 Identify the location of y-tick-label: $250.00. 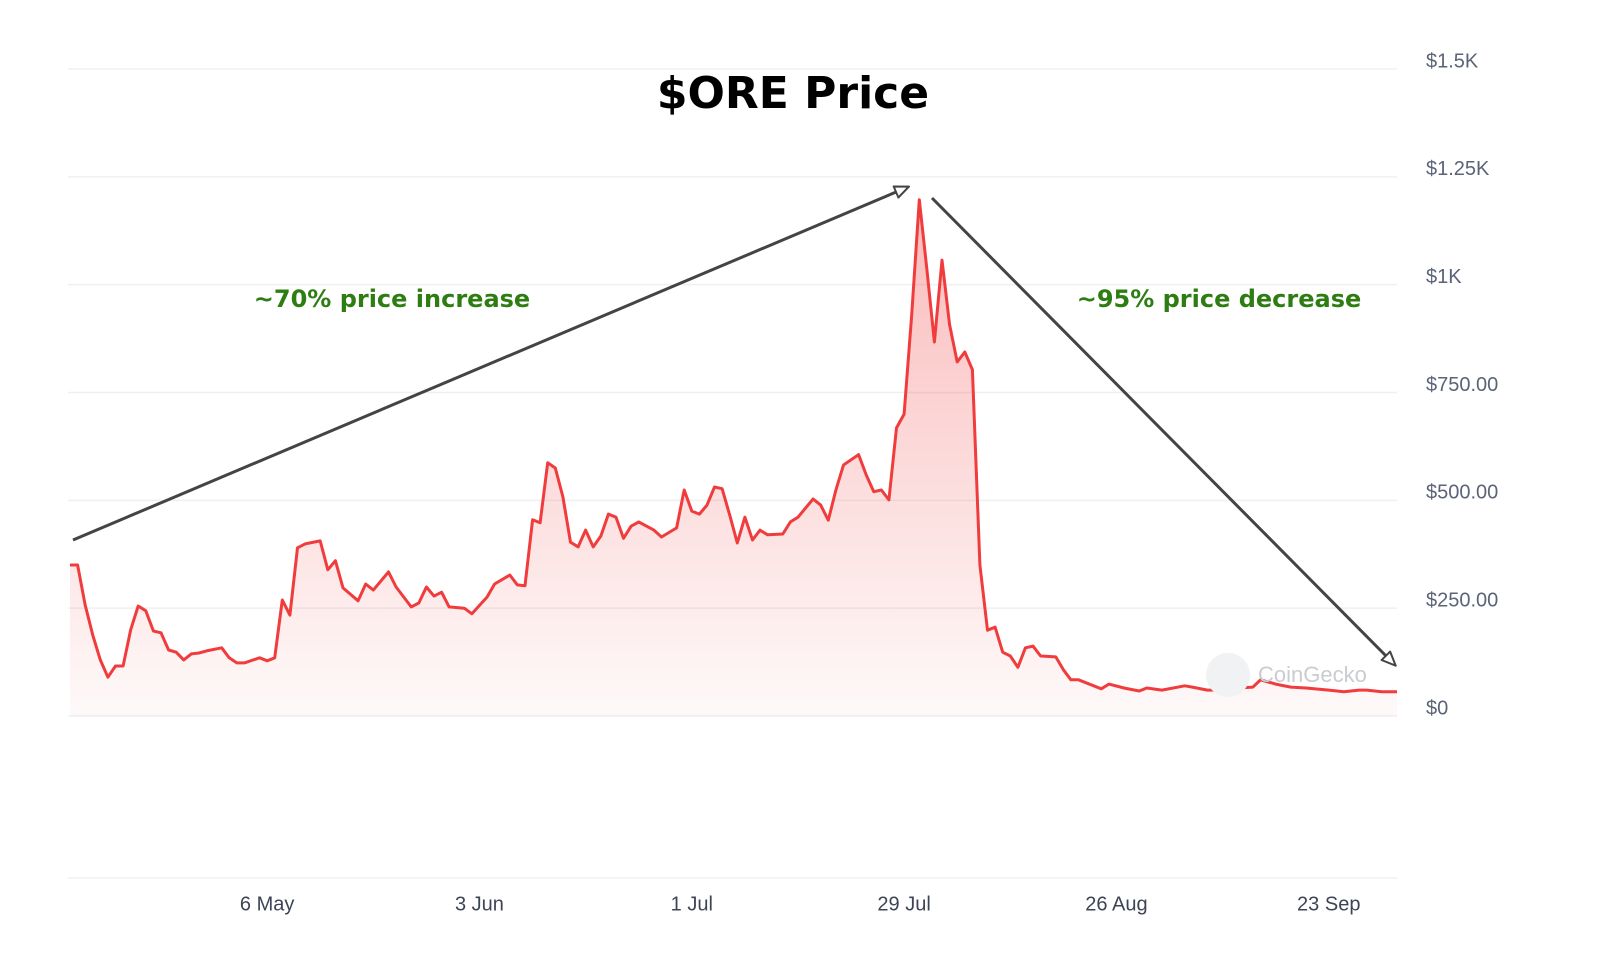
(1462, 600).